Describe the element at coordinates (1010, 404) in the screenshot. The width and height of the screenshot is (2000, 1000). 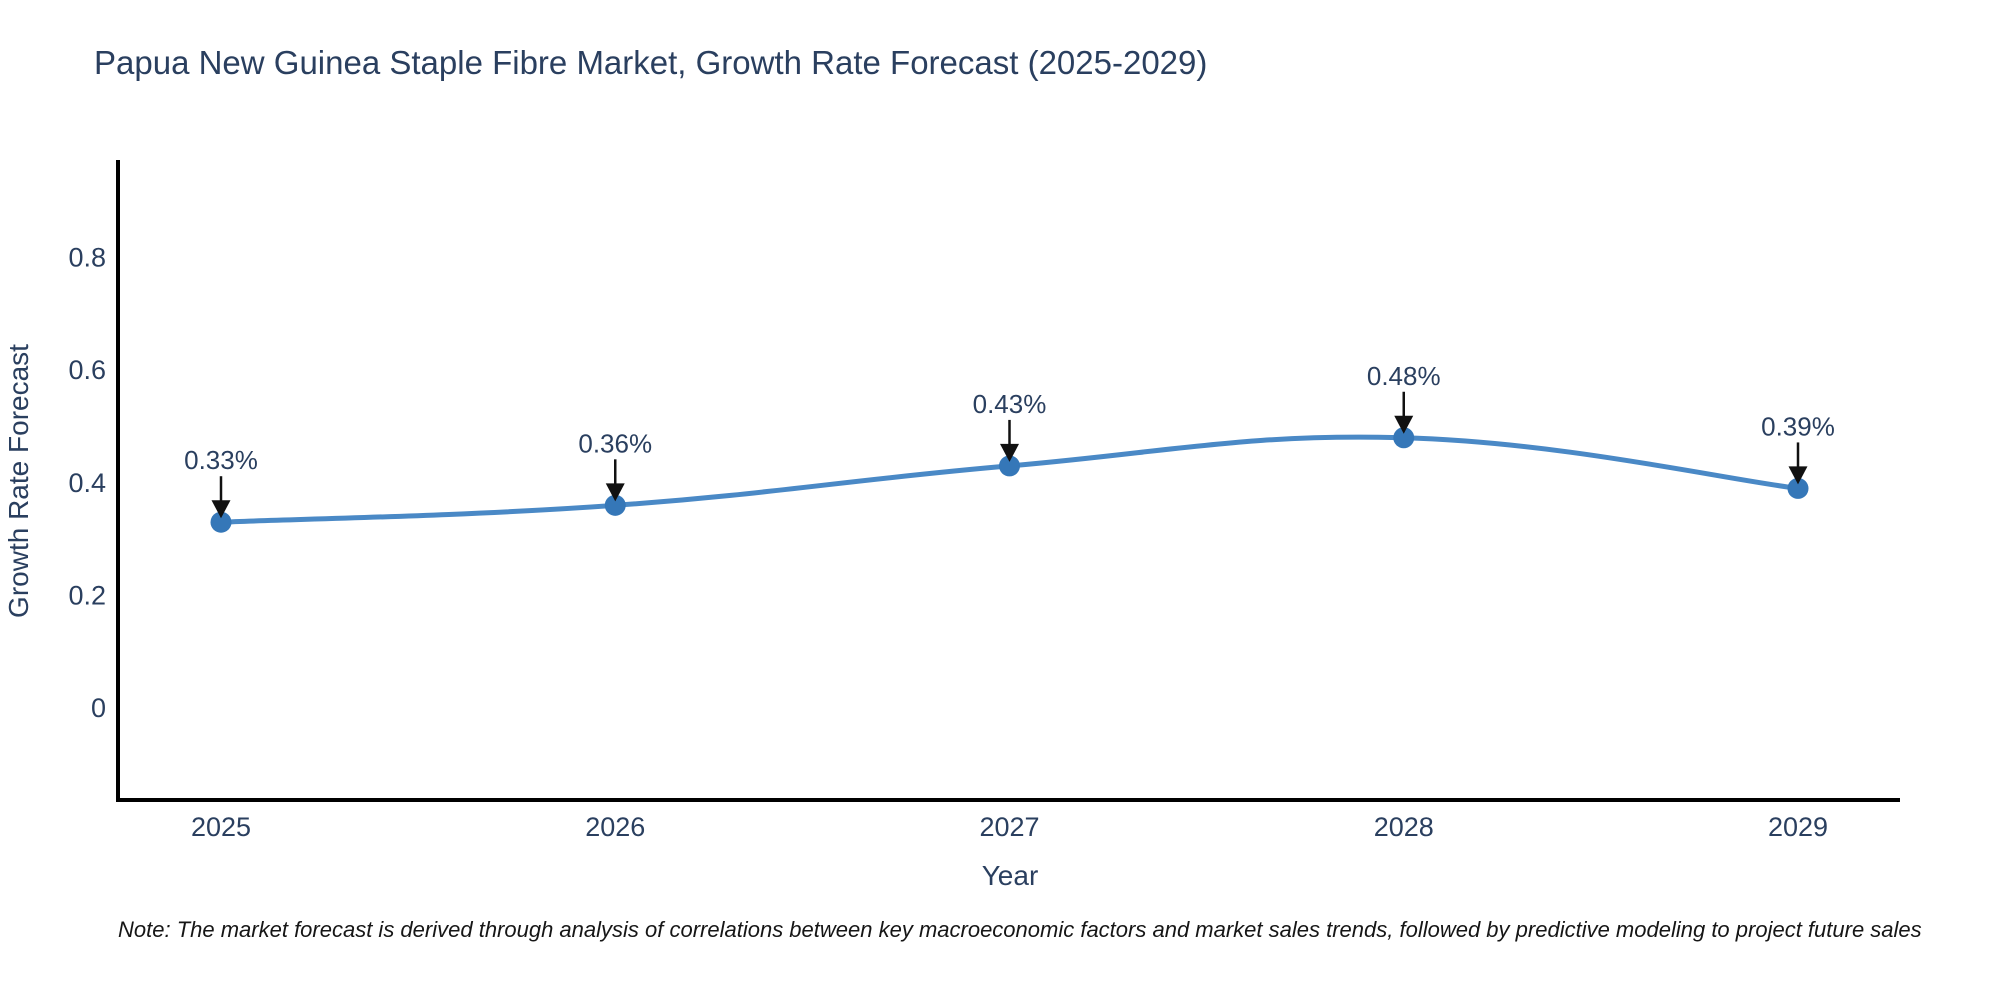
I see `annotation-label: 0.43%` at that location.